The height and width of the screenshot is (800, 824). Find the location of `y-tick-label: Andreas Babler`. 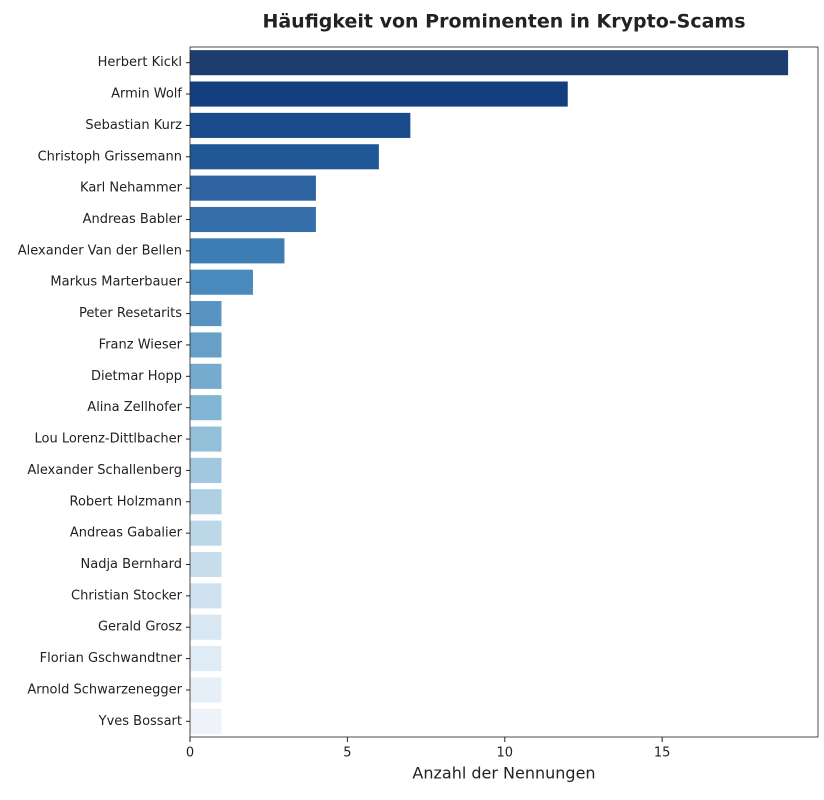

y-tick-label: Andreas Babler is located at coordinates (133, 219).